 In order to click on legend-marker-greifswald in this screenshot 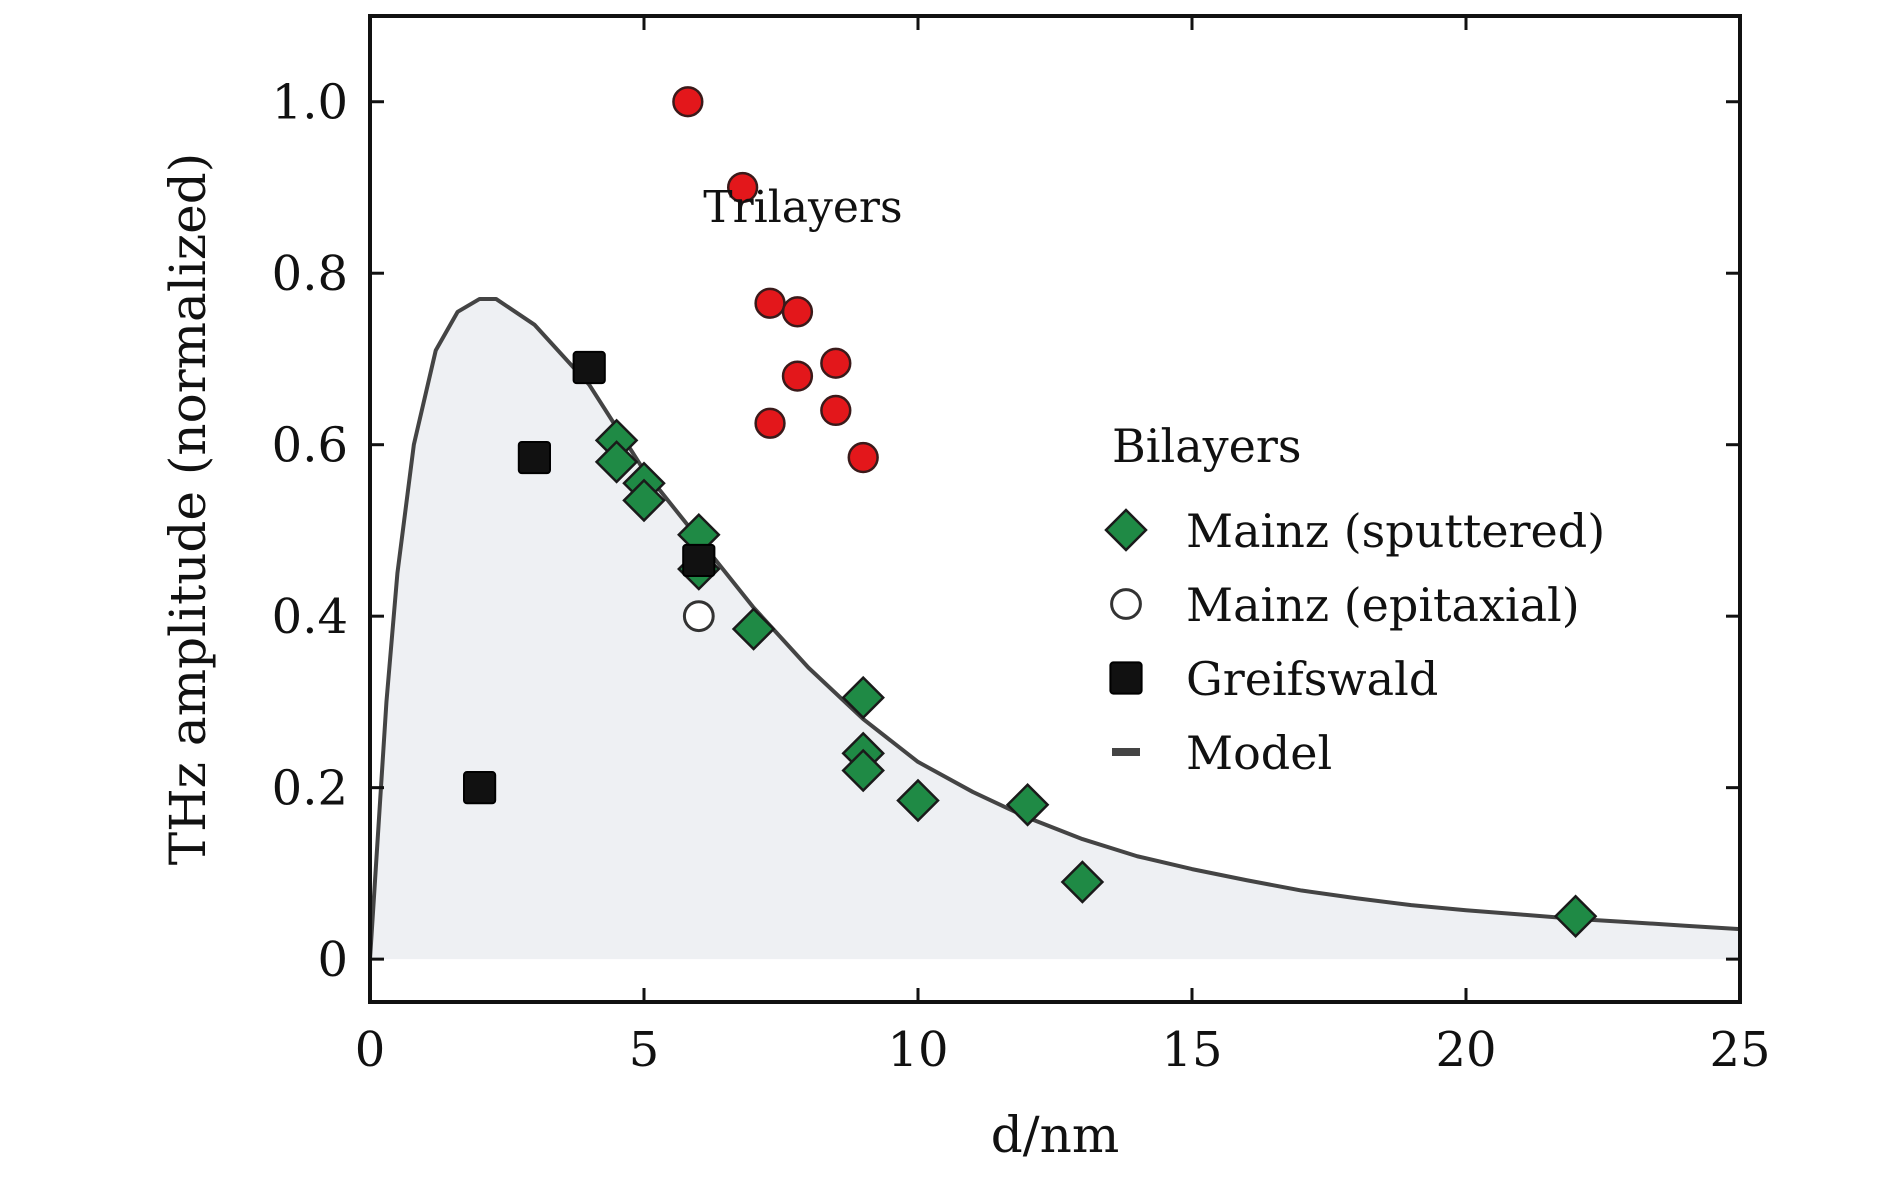, I will do `click(1126, 678)`.